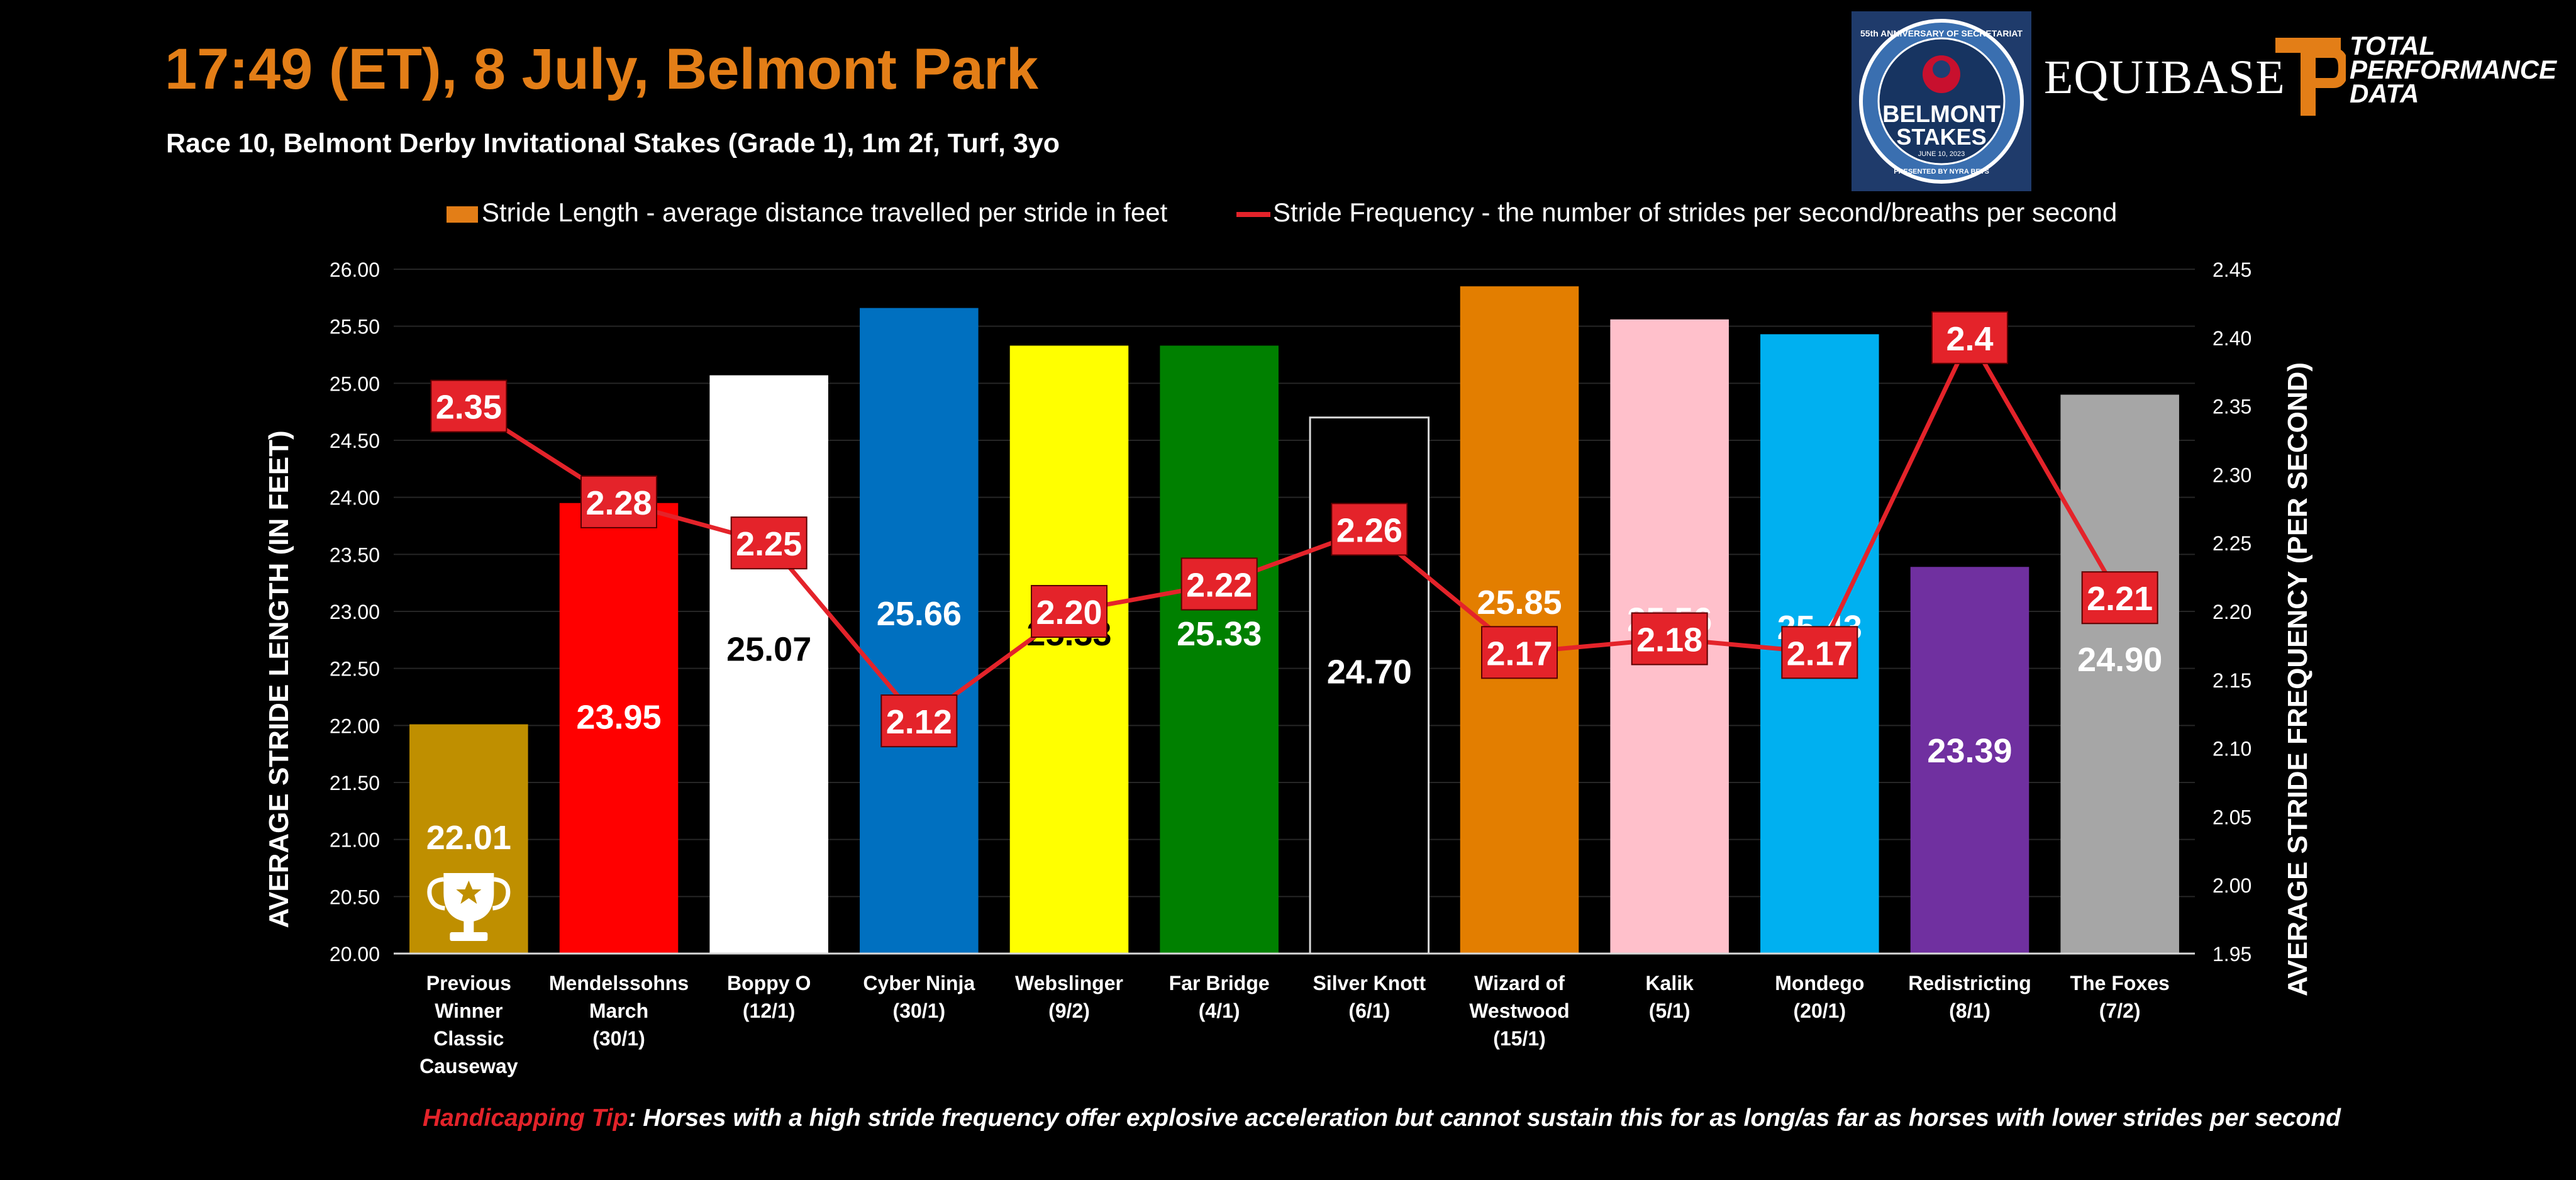  What do you see at coordinates (2164, 77) in the screenshot?
I see `equibase-logo: EQUIBASE` at bounding box center [2164, 77].